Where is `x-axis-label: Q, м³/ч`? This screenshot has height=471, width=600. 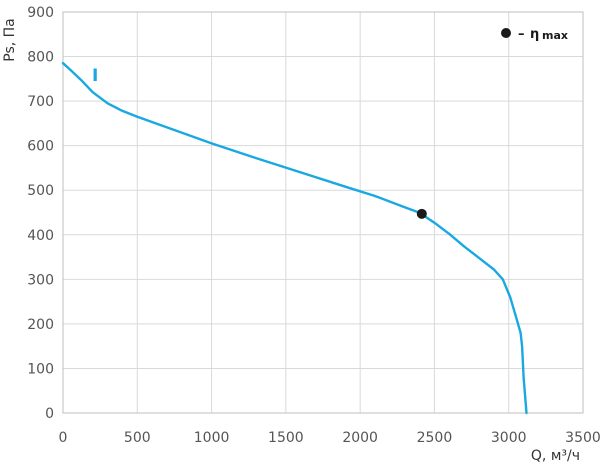 x-axis-label: Q, м³/ч is located at coordinates (555, 456).